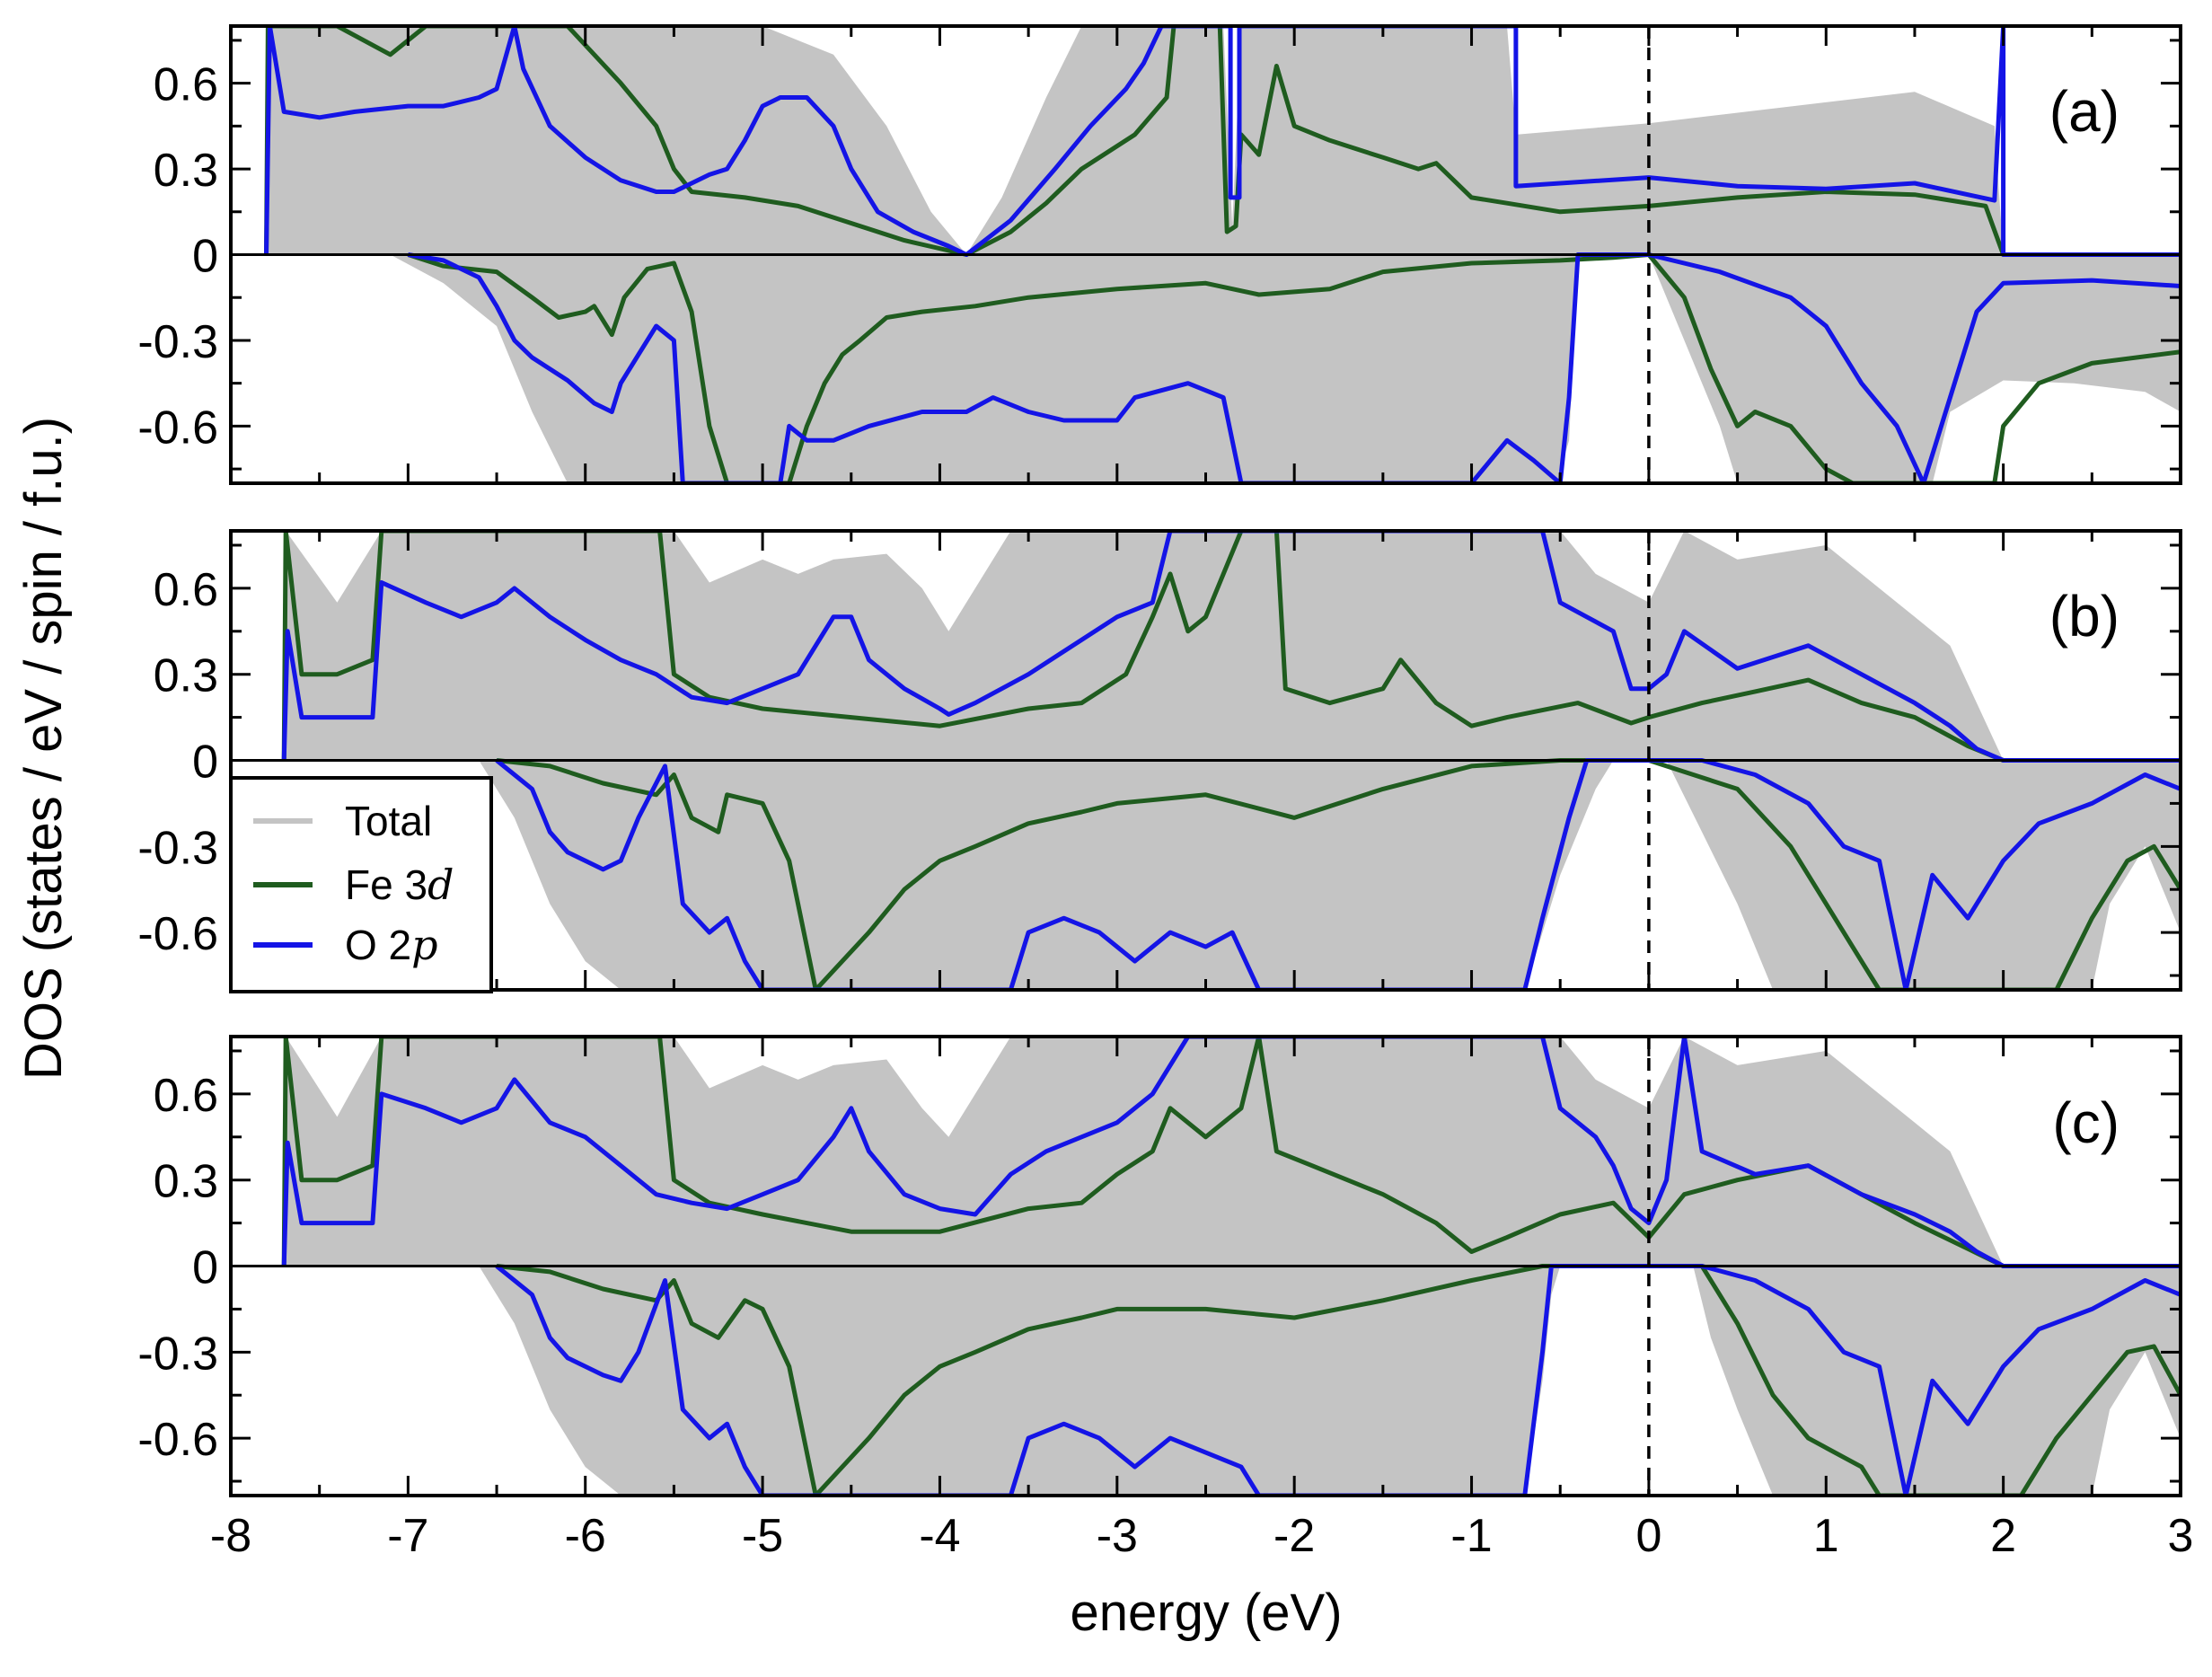  Describe the element at coordinates (2084, 111) in the screenshot. I see `panel-label-a: (a)` at that location.